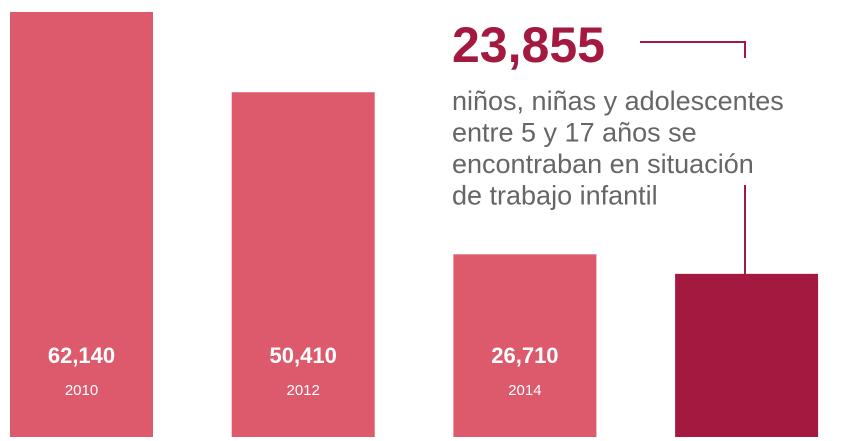 The width and height of the screenshot is (846, 441). What do you see at coordinates (81, 355) in the screenshot?
I see `value-label: 62,140` at bounding box center [81, 355].